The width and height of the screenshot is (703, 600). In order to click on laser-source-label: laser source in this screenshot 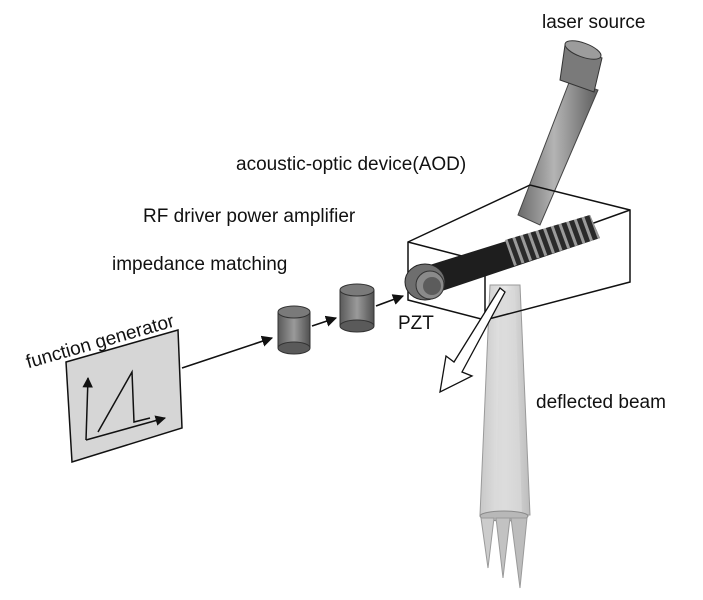, I will do `click(594, 22)`.